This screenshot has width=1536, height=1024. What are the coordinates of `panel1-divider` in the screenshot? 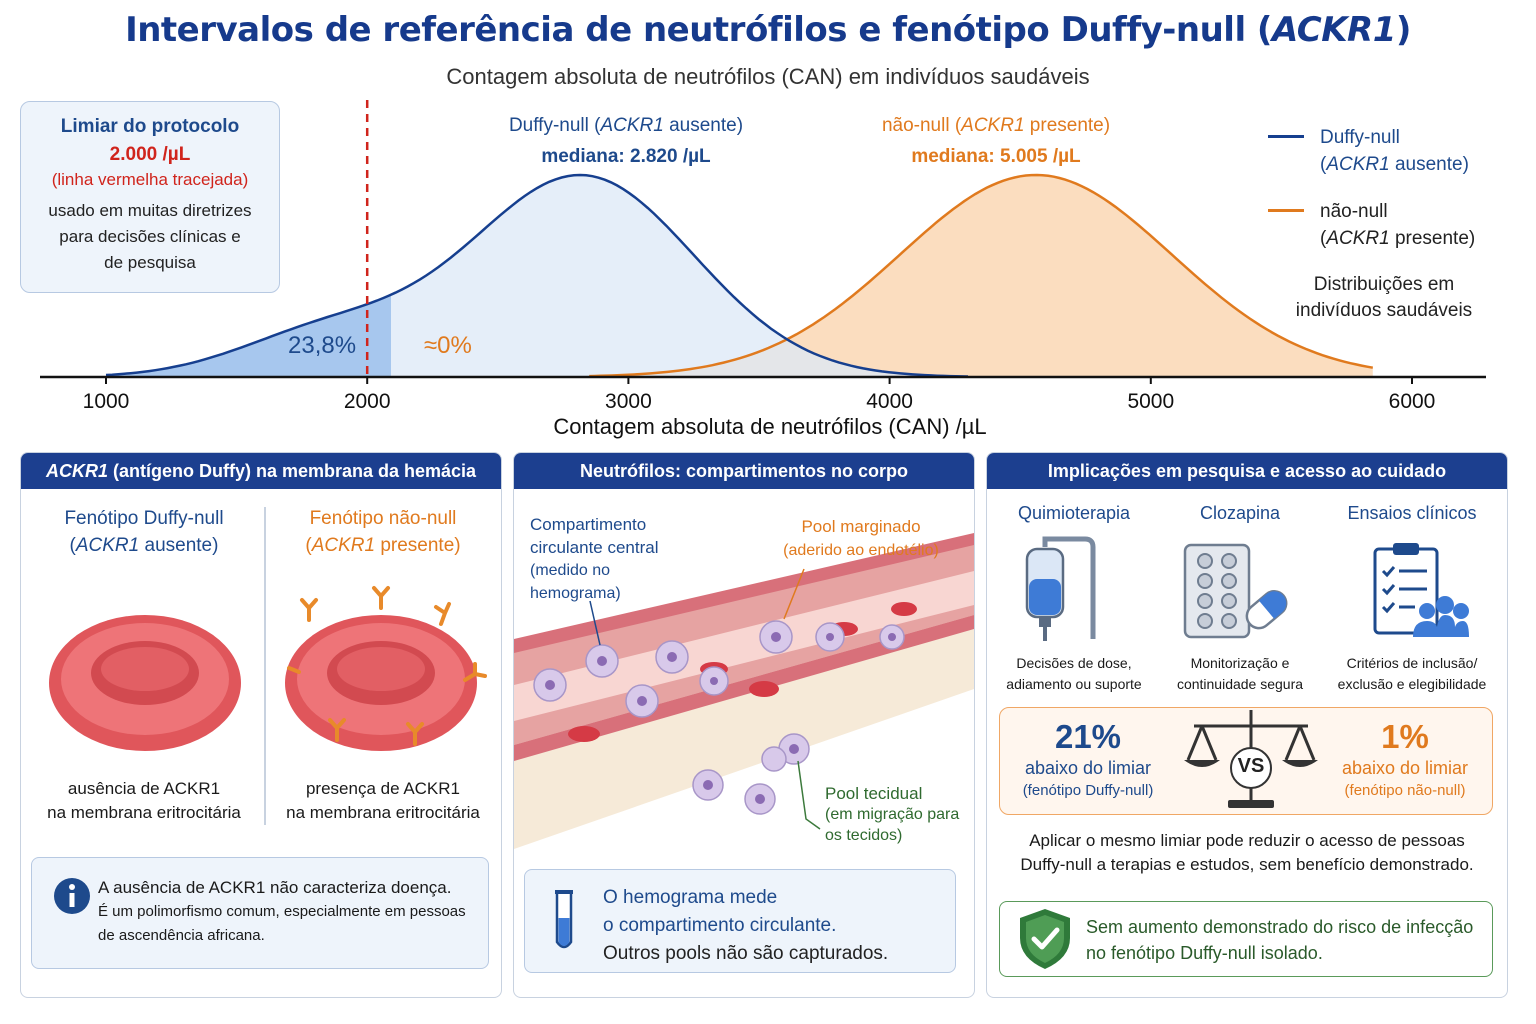 It's located at (265, 666).